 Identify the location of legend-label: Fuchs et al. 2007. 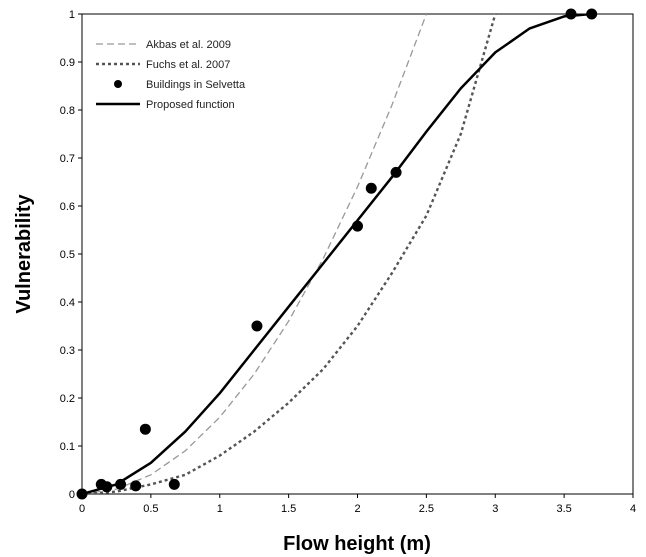
(188, 65).